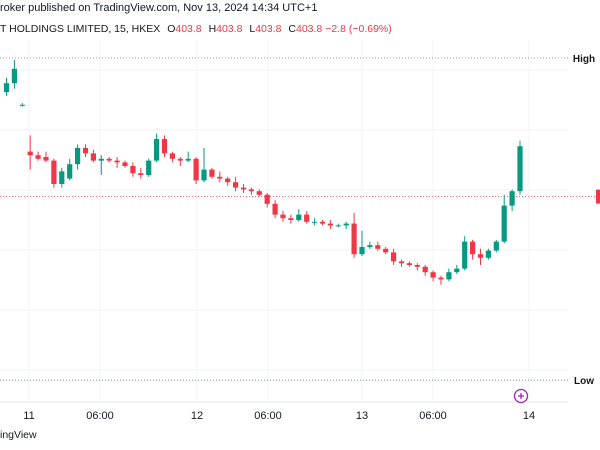 The height and width of the screenshot is (450, 600). What do you see at coordinates (80, 29) in the screenshot?
I see `symbol-title: T HOLDINGS LIMITED, 15, HKEX` at bounding box center [80, 29].